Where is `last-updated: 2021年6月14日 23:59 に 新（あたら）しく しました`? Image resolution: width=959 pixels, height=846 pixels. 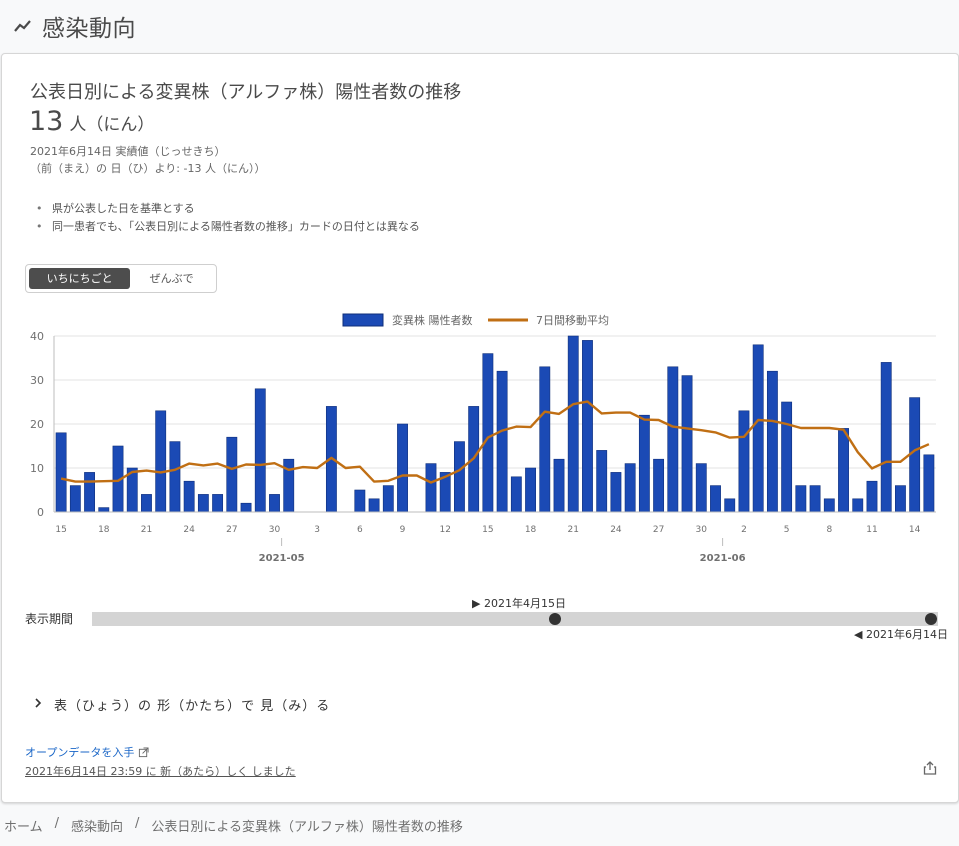 last-updated: 2021年6月14日 23:59 に 新（あたら）しく しました is located at coordinates (160, 771).